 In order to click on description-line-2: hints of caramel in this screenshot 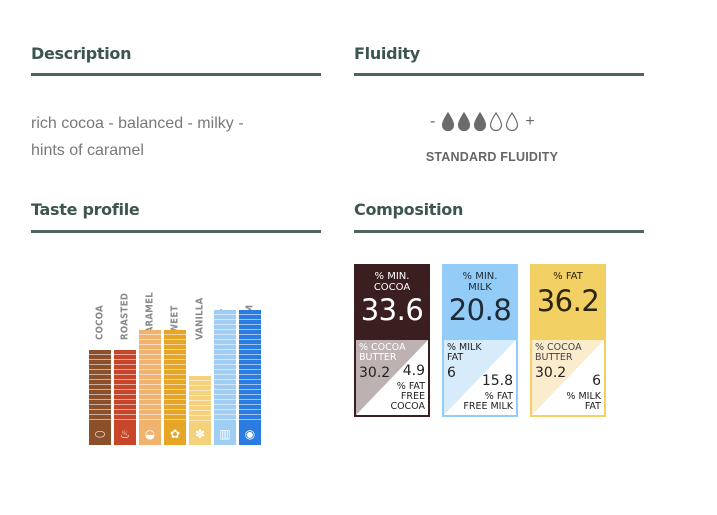, I will do `click(87, 150)`.